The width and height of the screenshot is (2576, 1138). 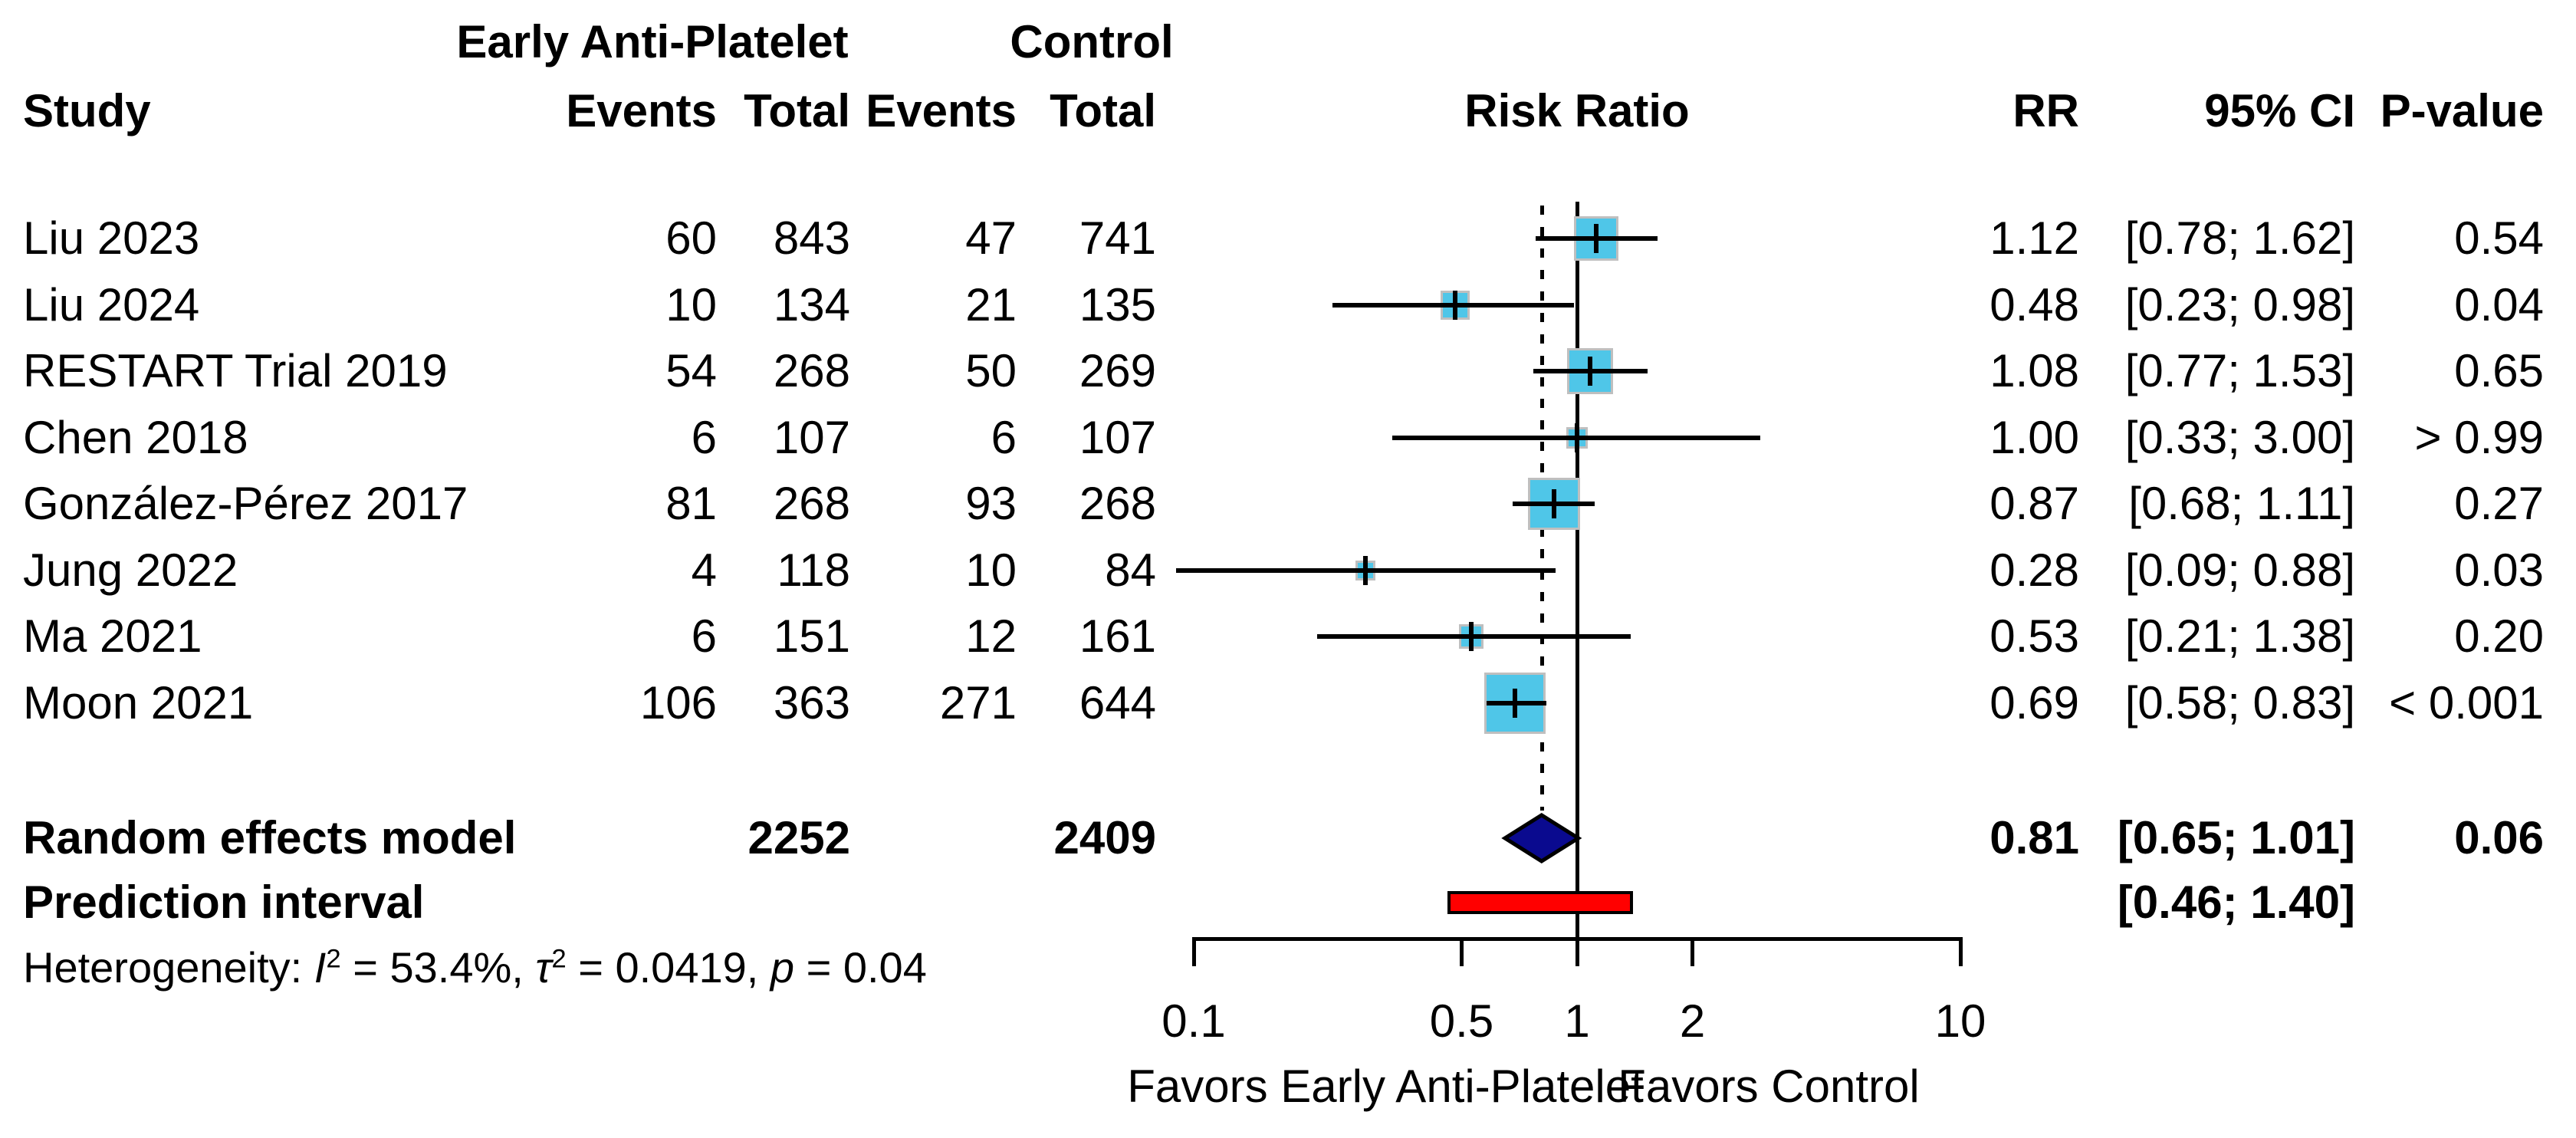 What do you see at coordinates (812, 238) in the screenshot?
I see `total-treatment: 843` at bounding box center [812, 238].